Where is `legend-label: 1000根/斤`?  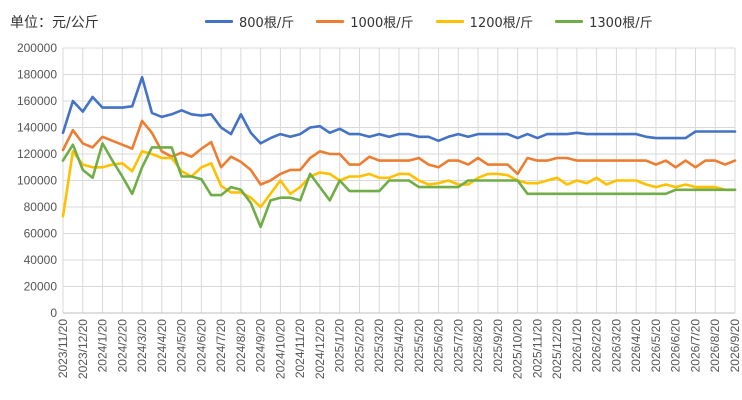 legend-label: 1000根/斤 is located at coordinates (382, 23).